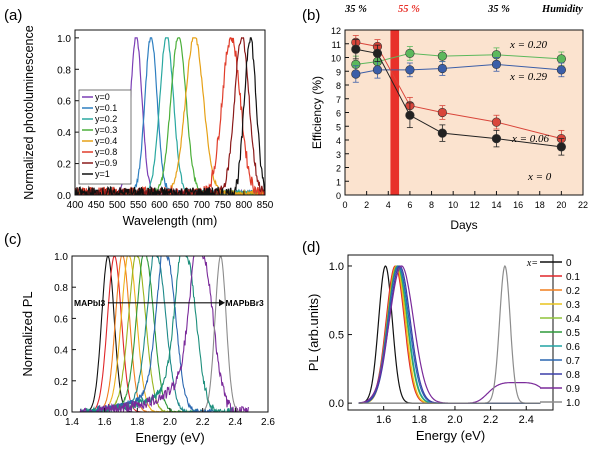 The height and width of the screenshot is (450, 600). What do you see at coordinates (64, 133) in the screenshot?
I see `y-tick-label: 0.4` at bounding box center [64, 133].